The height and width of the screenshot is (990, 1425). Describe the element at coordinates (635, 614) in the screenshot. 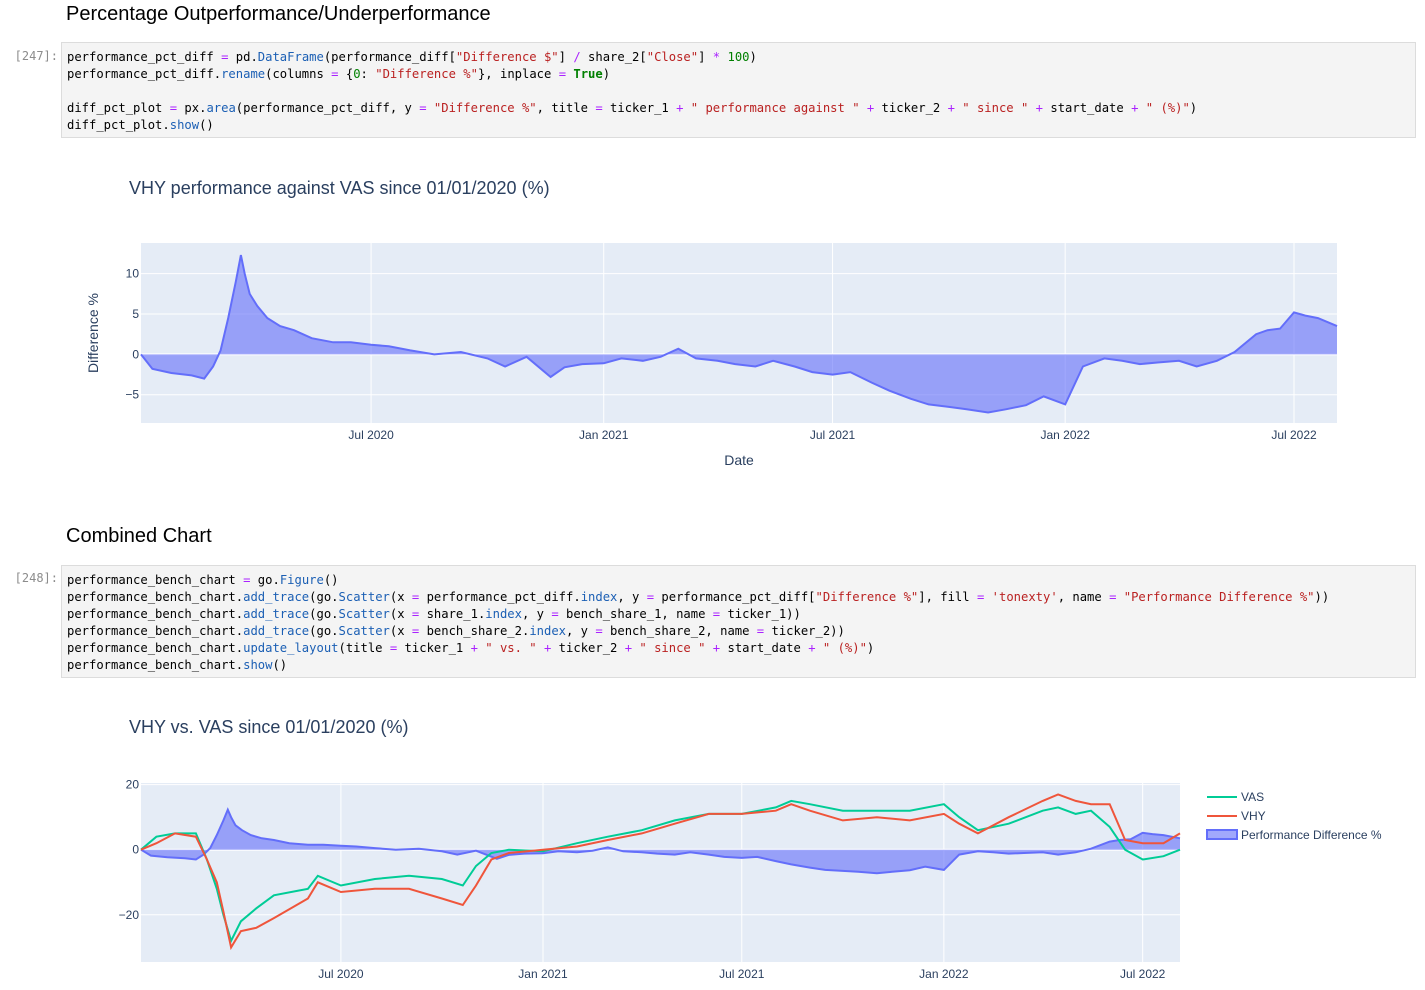

I see `code-token: bench_share_1, name` at that location.